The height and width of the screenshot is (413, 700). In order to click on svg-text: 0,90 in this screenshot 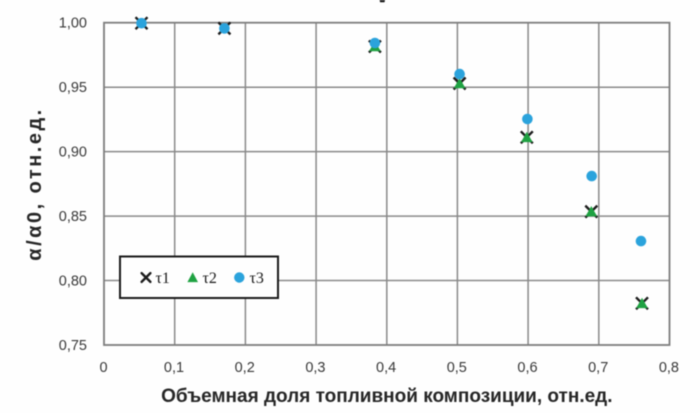, I will do `click(73, 153)`.